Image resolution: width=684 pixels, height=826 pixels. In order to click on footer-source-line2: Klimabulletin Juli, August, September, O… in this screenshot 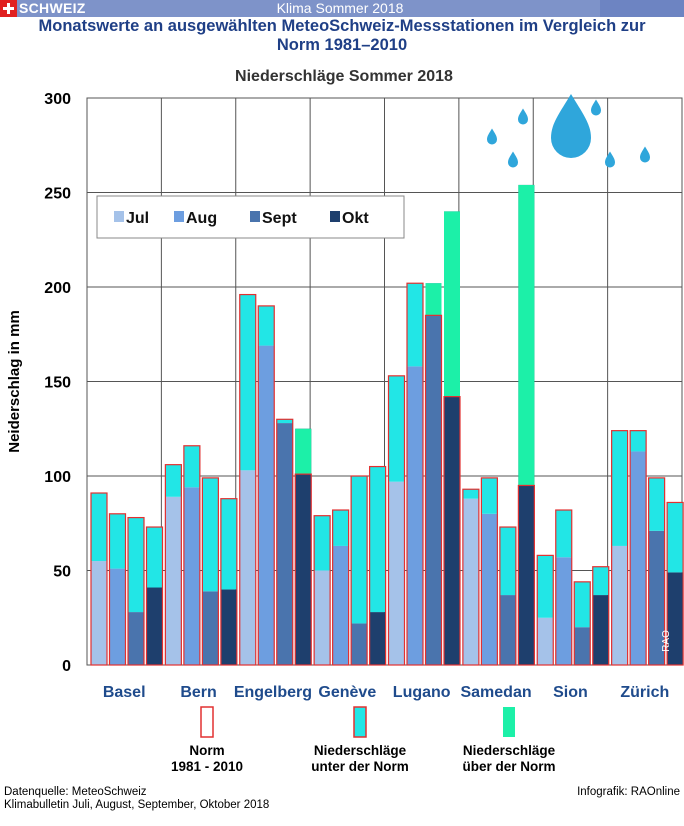, I will do `click(137, 805)`.